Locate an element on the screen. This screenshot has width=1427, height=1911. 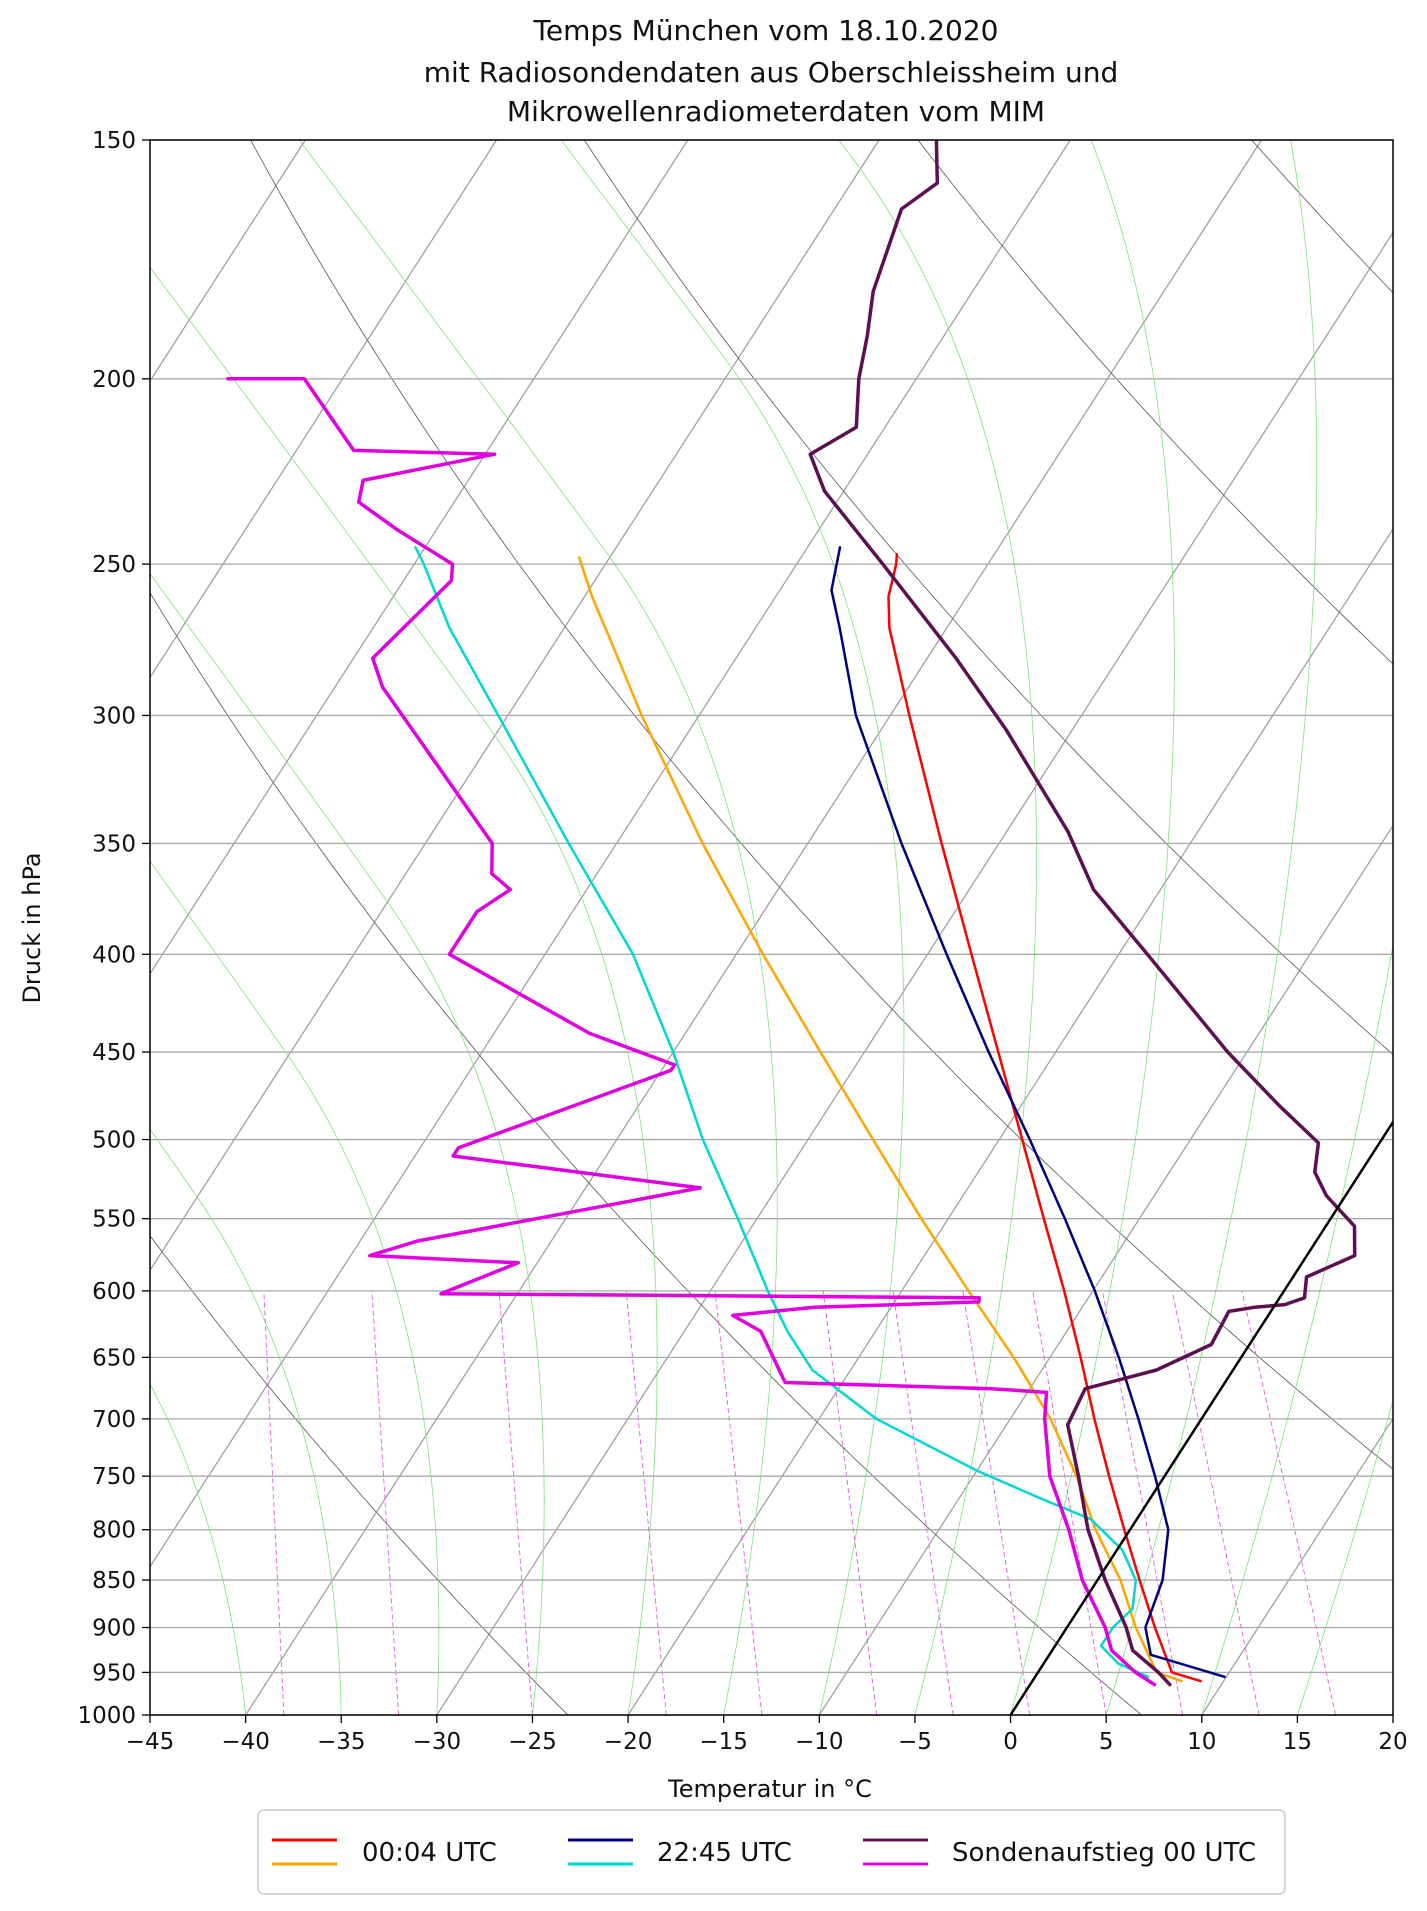
y-tick-label: 1000 is located at coordinates (106, 1716).